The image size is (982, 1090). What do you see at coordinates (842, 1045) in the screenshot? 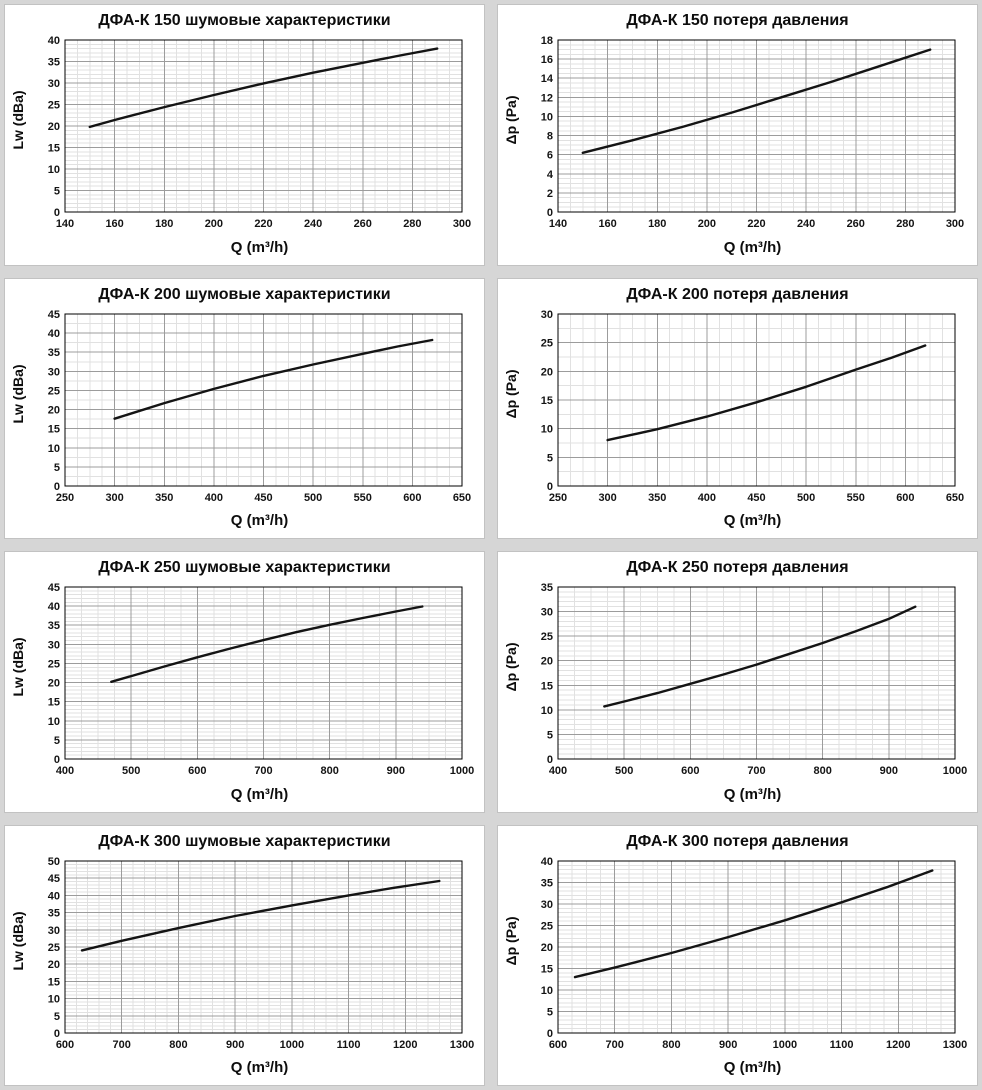
I see `svg-text: 1100` at bounding box center [842, 1045].